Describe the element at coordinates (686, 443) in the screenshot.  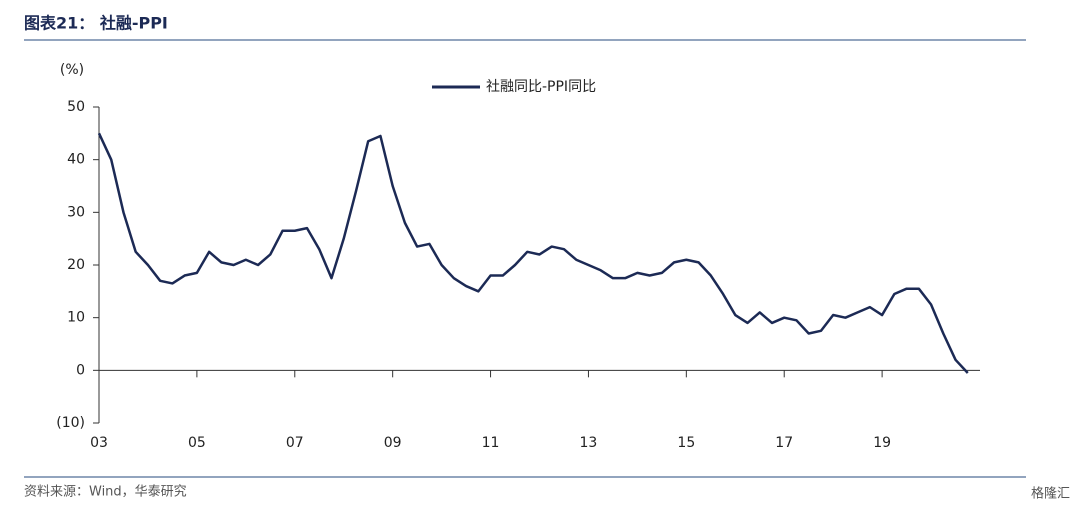
I see `x-tick-label: 15` at that location.